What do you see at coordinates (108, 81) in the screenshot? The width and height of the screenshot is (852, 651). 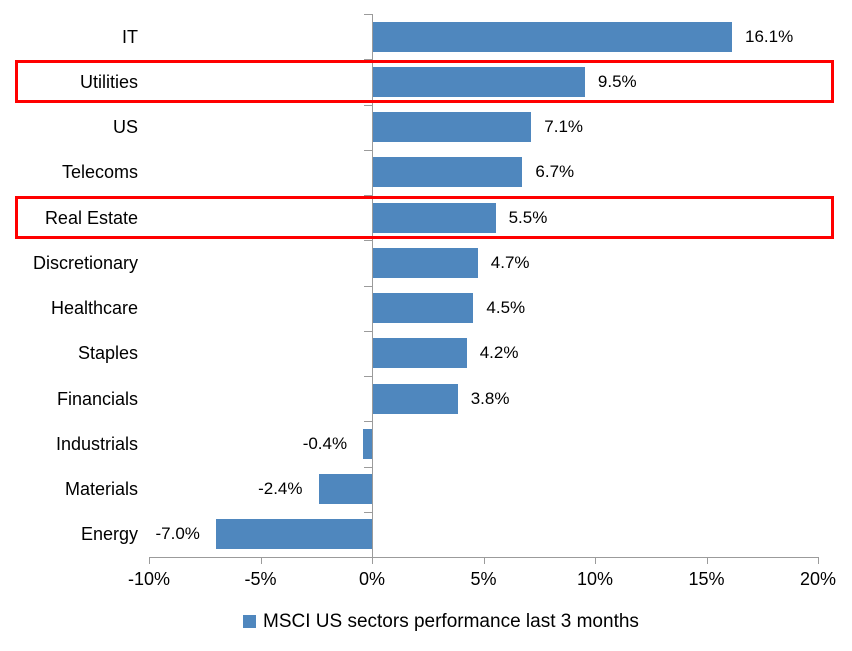 I see `category-label: Utilities` at bounding box center [108, 81].